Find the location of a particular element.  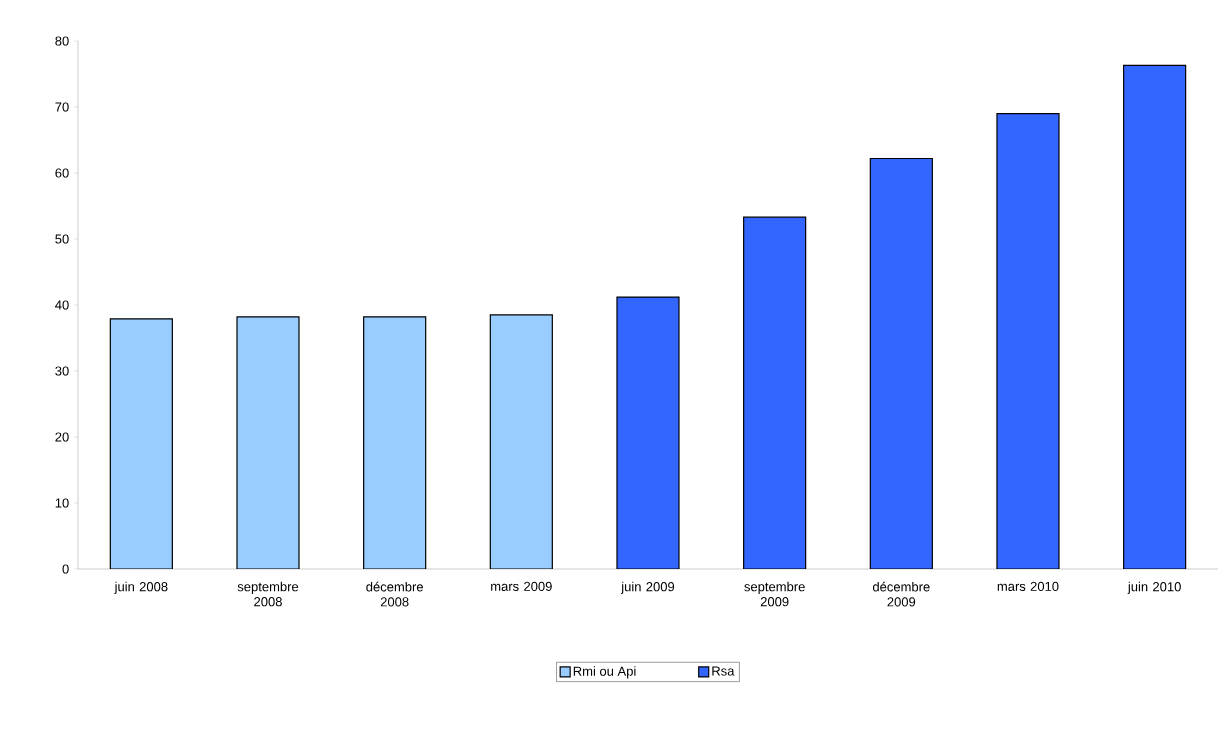

y-tick-label: 10 is located at coordinates (62, 503).